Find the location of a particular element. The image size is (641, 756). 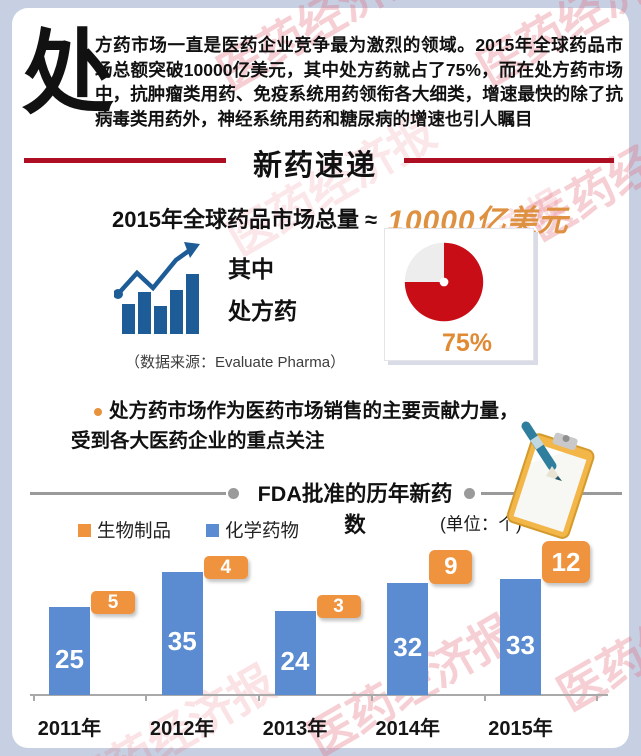

legend-label-chem: 化学药物 is located at coordinates (262, 530).